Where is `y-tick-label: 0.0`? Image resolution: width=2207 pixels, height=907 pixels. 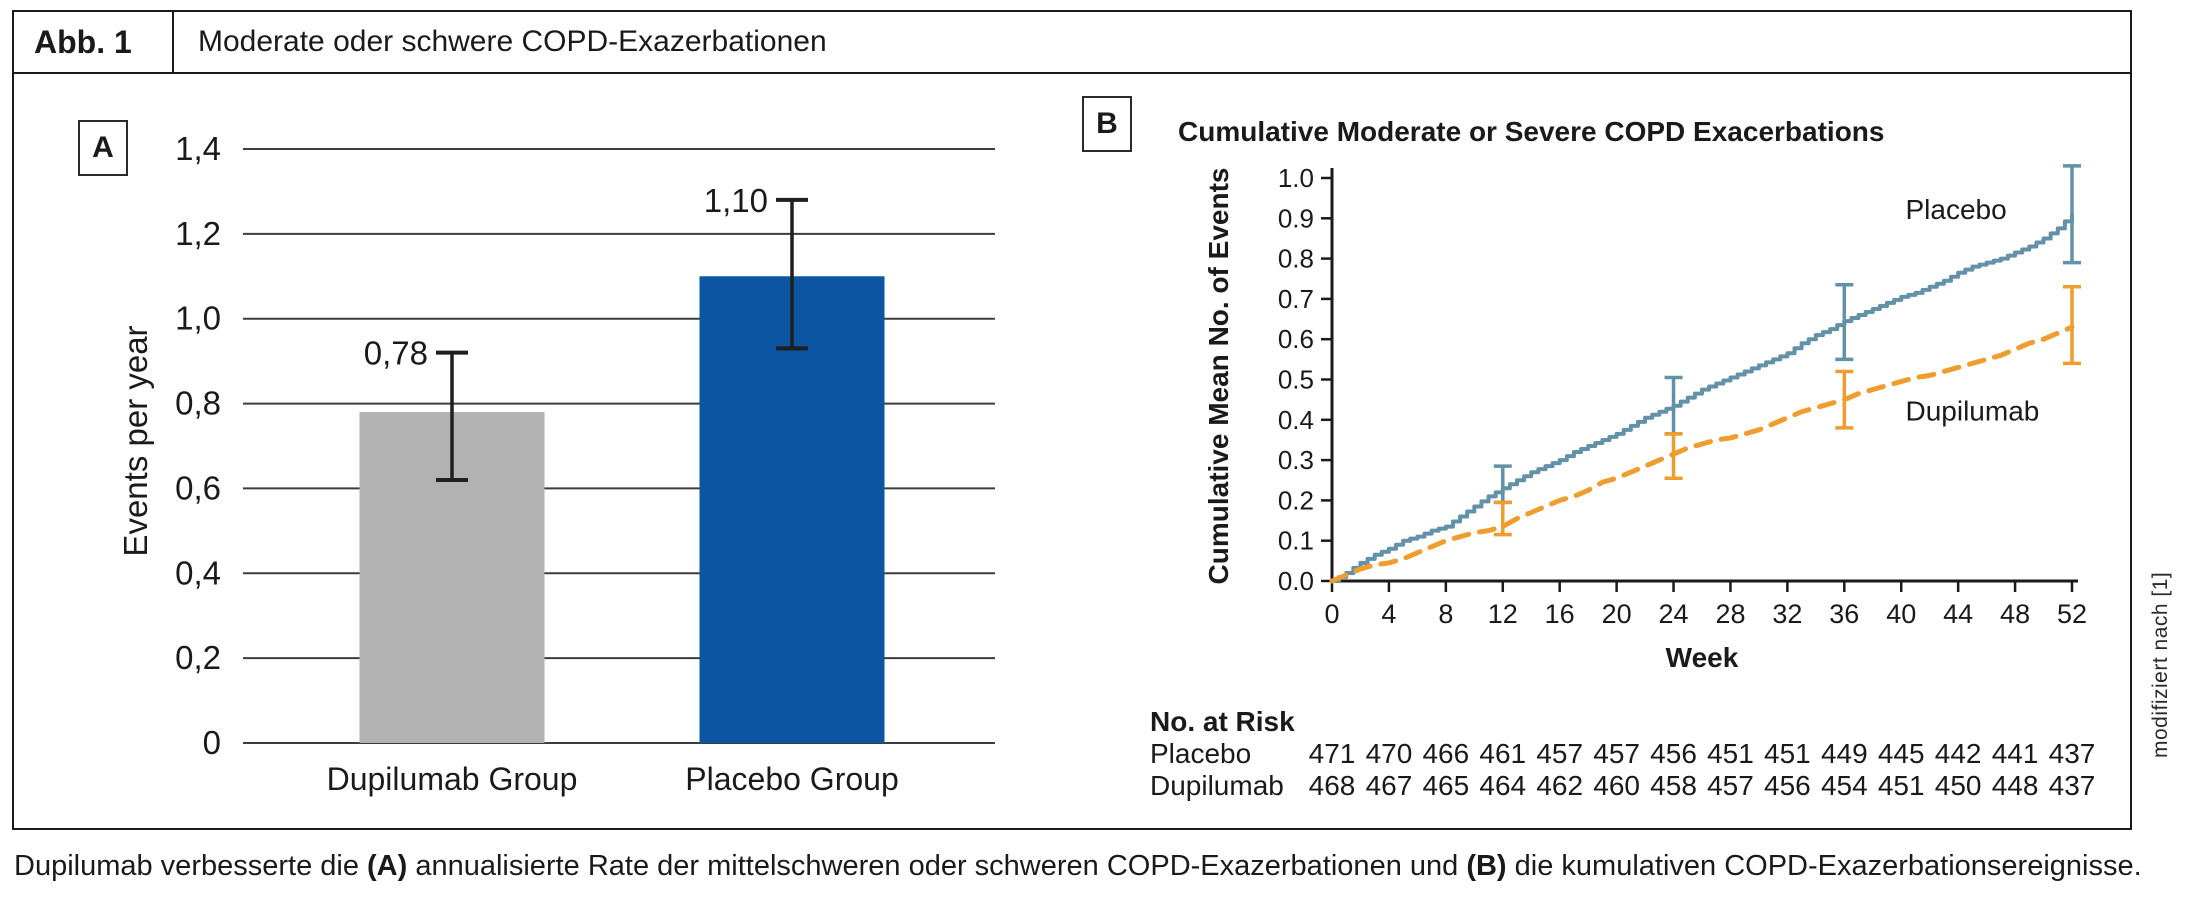
y-tick-label: 0.0 is located at coordinates (1296, 581).